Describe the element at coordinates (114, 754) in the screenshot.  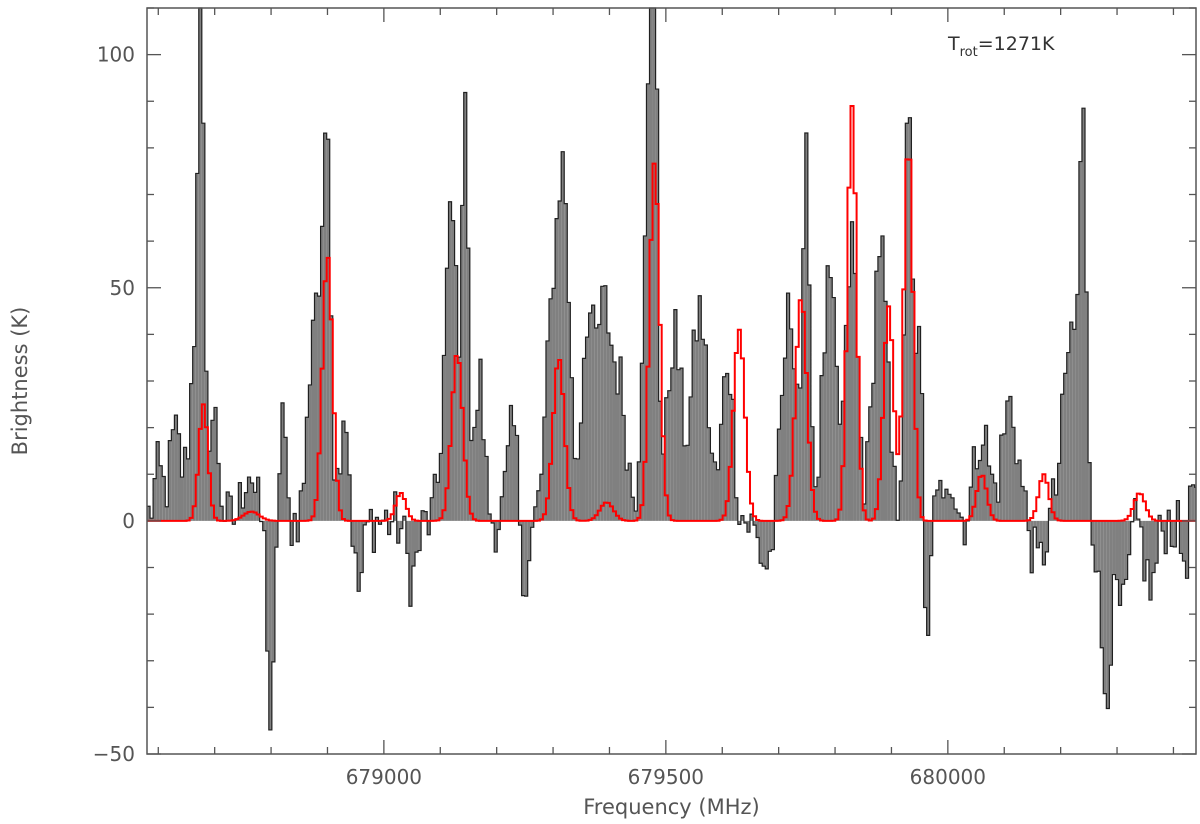
I see `y-tick-label: −50` at that location.